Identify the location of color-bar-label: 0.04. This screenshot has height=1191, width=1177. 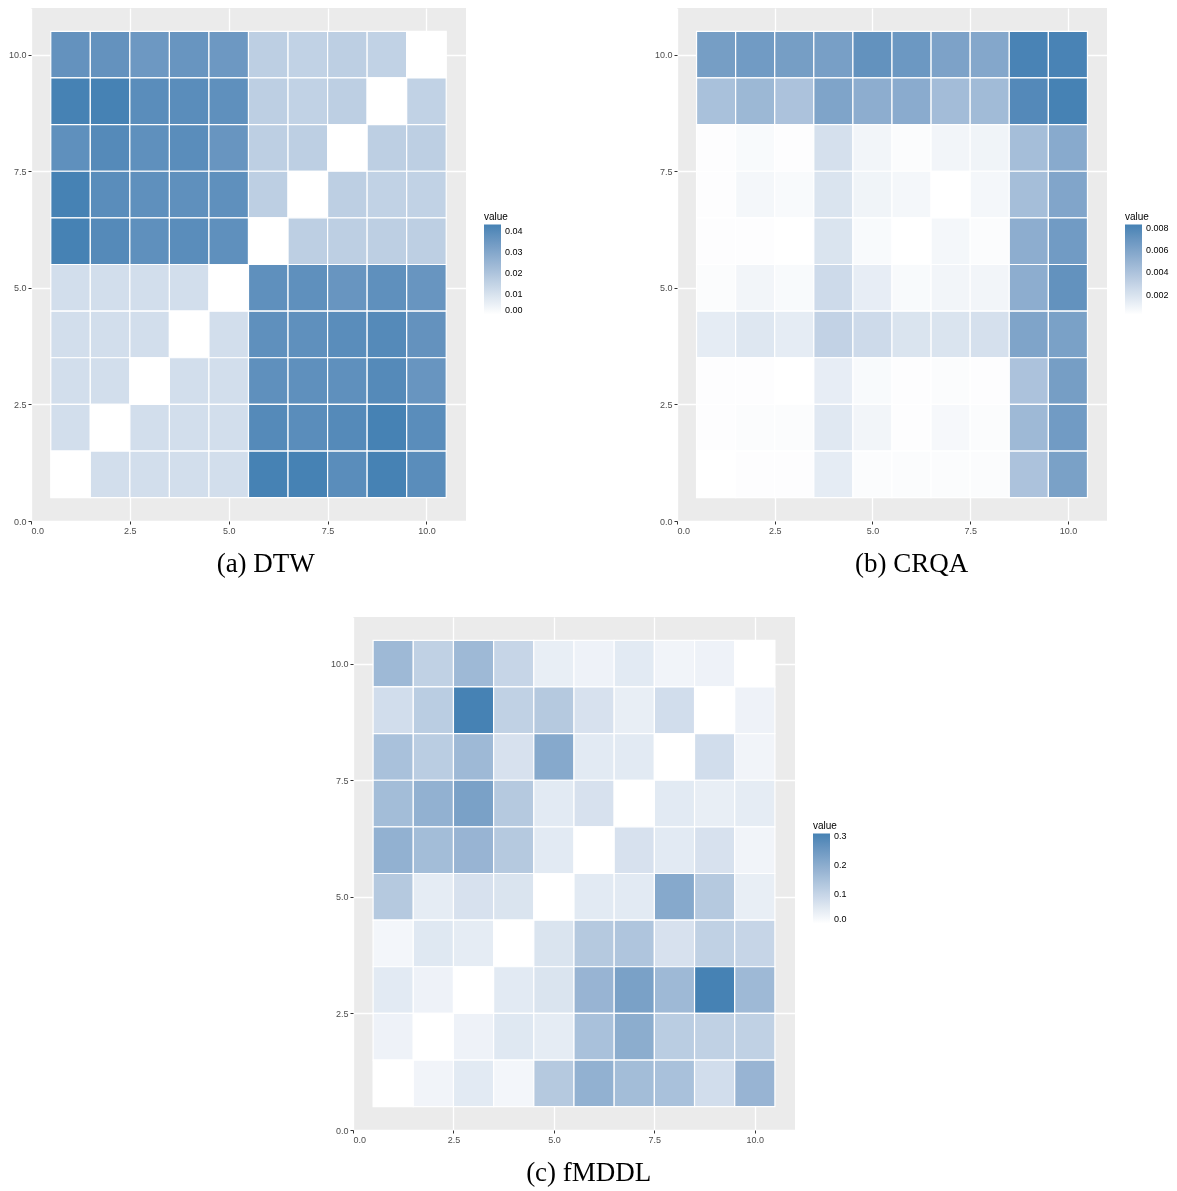
(514, 230).